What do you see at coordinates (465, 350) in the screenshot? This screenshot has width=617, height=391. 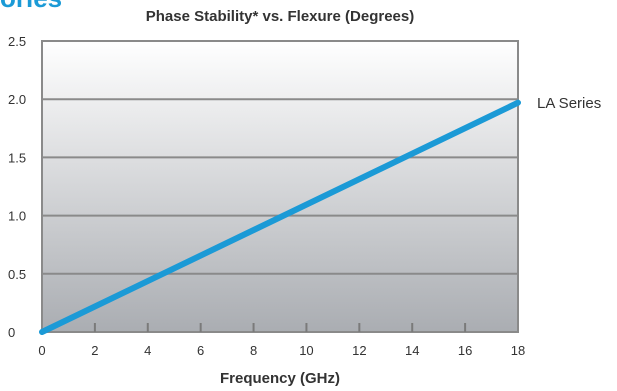 I see `x-tick-label-16: 16` at bounding box center [465, 350].